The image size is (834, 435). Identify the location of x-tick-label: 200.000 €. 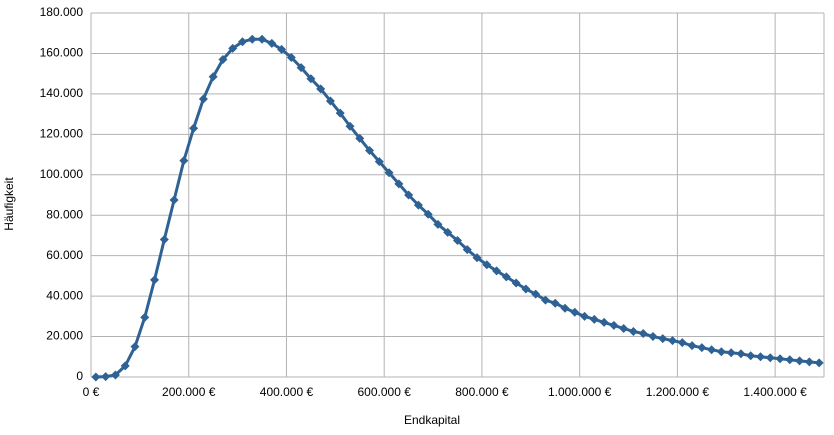
(189, 392).